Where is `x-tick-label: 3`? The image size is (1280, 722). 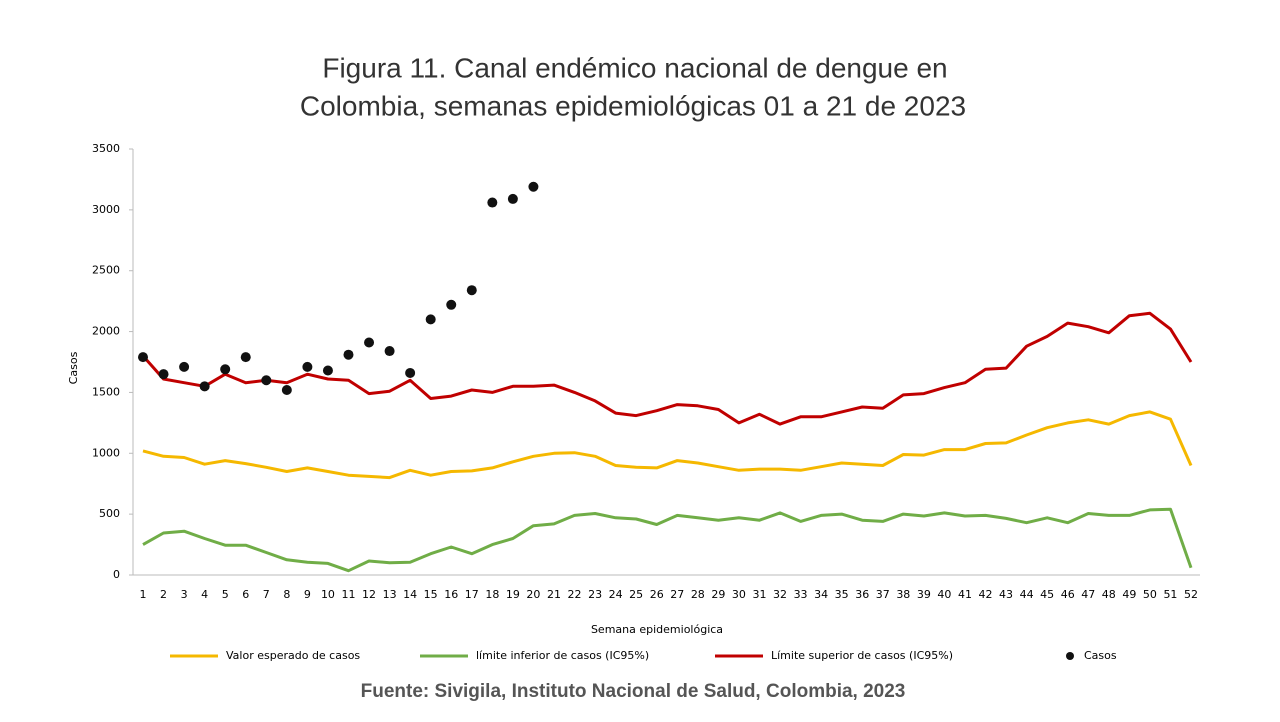
x-tick-label: 3 is located at coordinates (184, 594).